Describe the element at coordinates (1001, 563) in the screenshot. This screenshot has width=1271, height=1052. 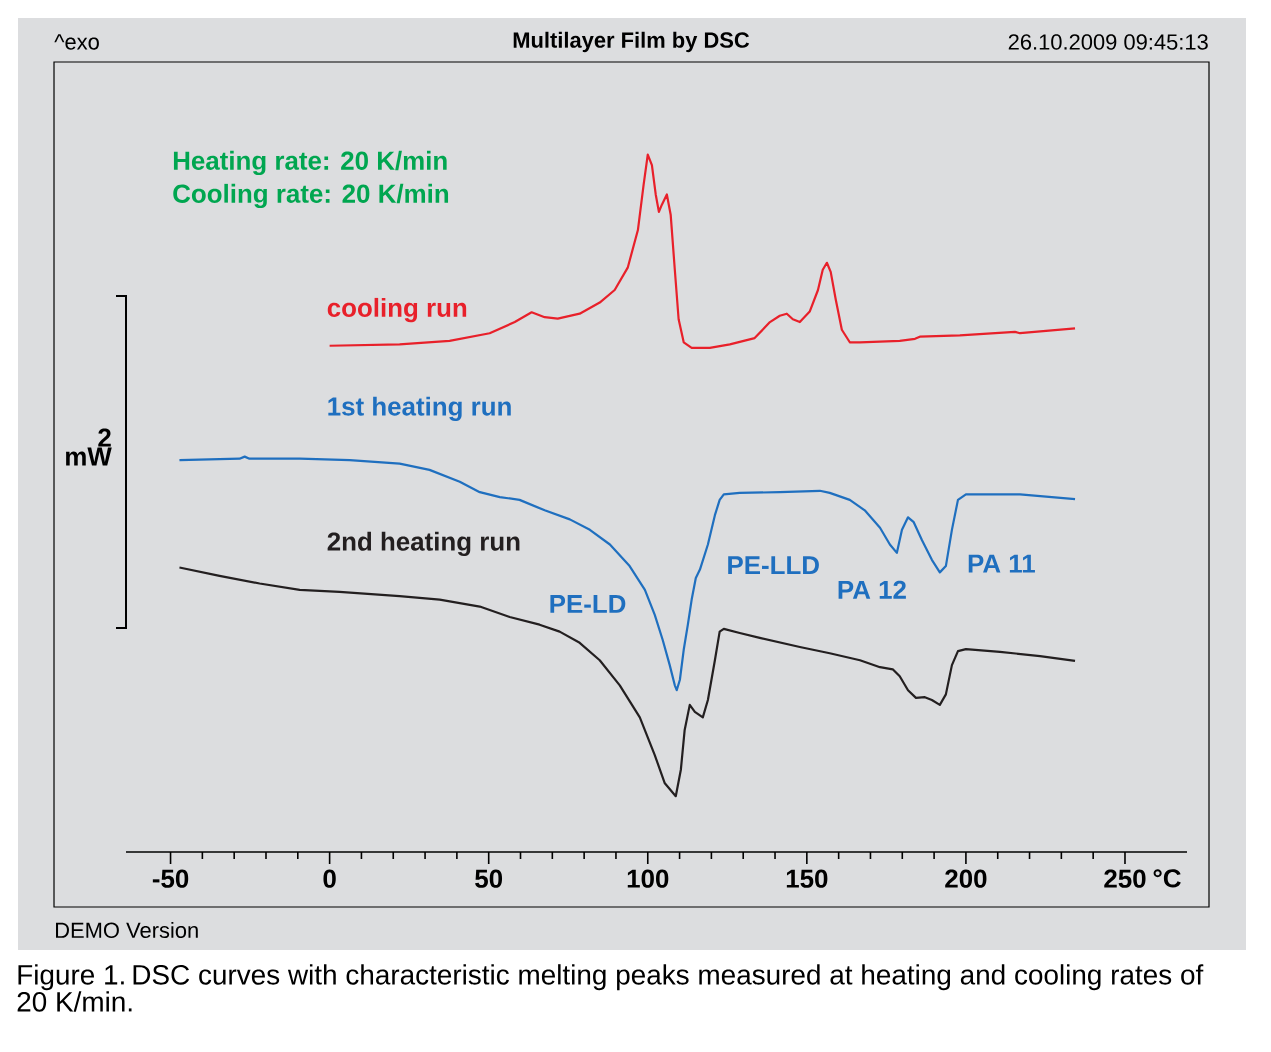
I see `annotation: PA 11` at that location.